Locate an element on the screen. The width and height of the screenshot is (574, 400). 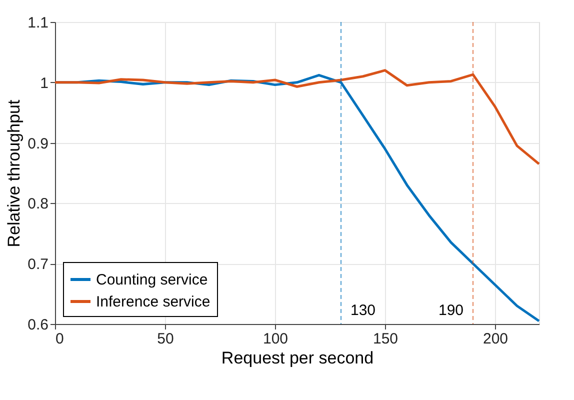
y-tick-label: 0.6 is located at coordinates (38, 325).